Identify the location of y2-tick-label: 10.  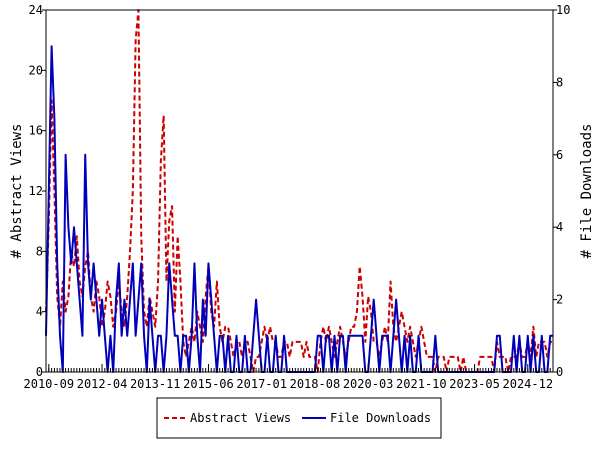
(563, 10).